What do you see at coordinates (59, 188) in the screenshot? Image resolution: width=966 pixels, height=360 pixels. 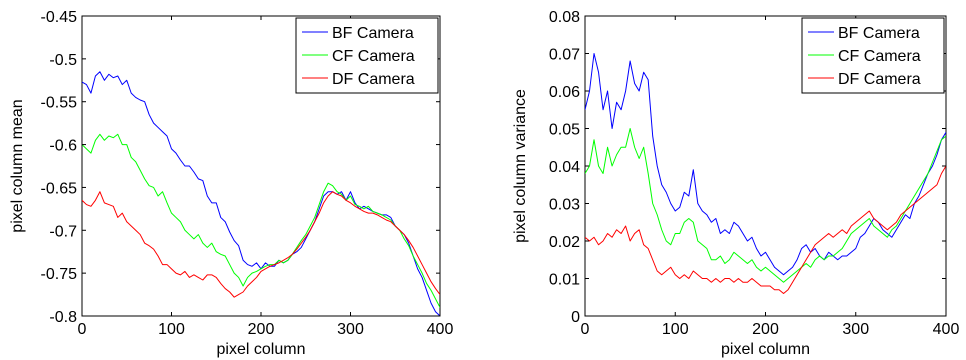 I see `y-tick-label: -0.65` at bounding box center [59, 188].